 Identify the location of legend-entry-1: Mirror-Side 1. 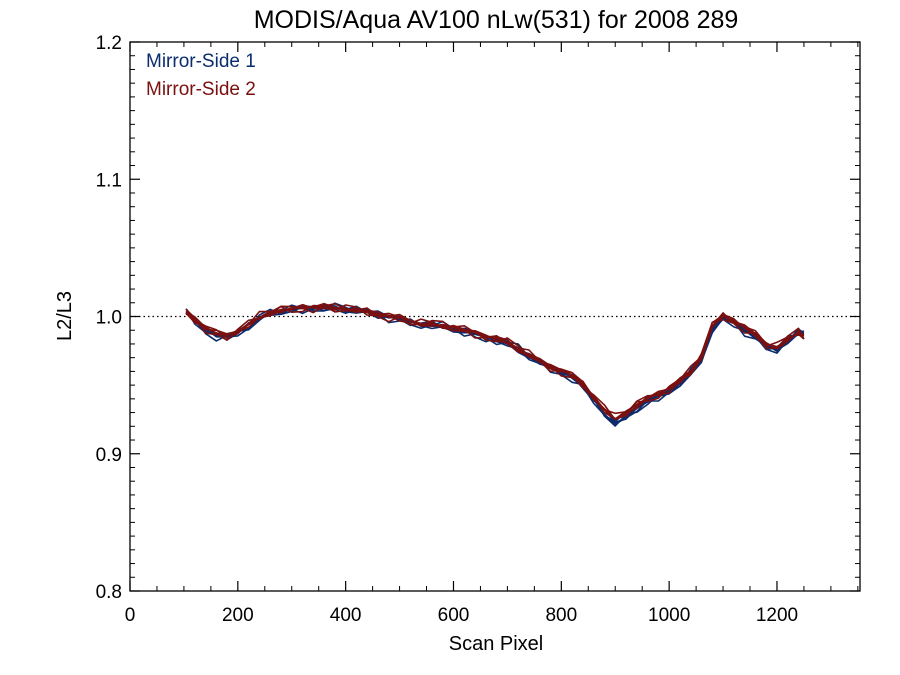
(201, 61).